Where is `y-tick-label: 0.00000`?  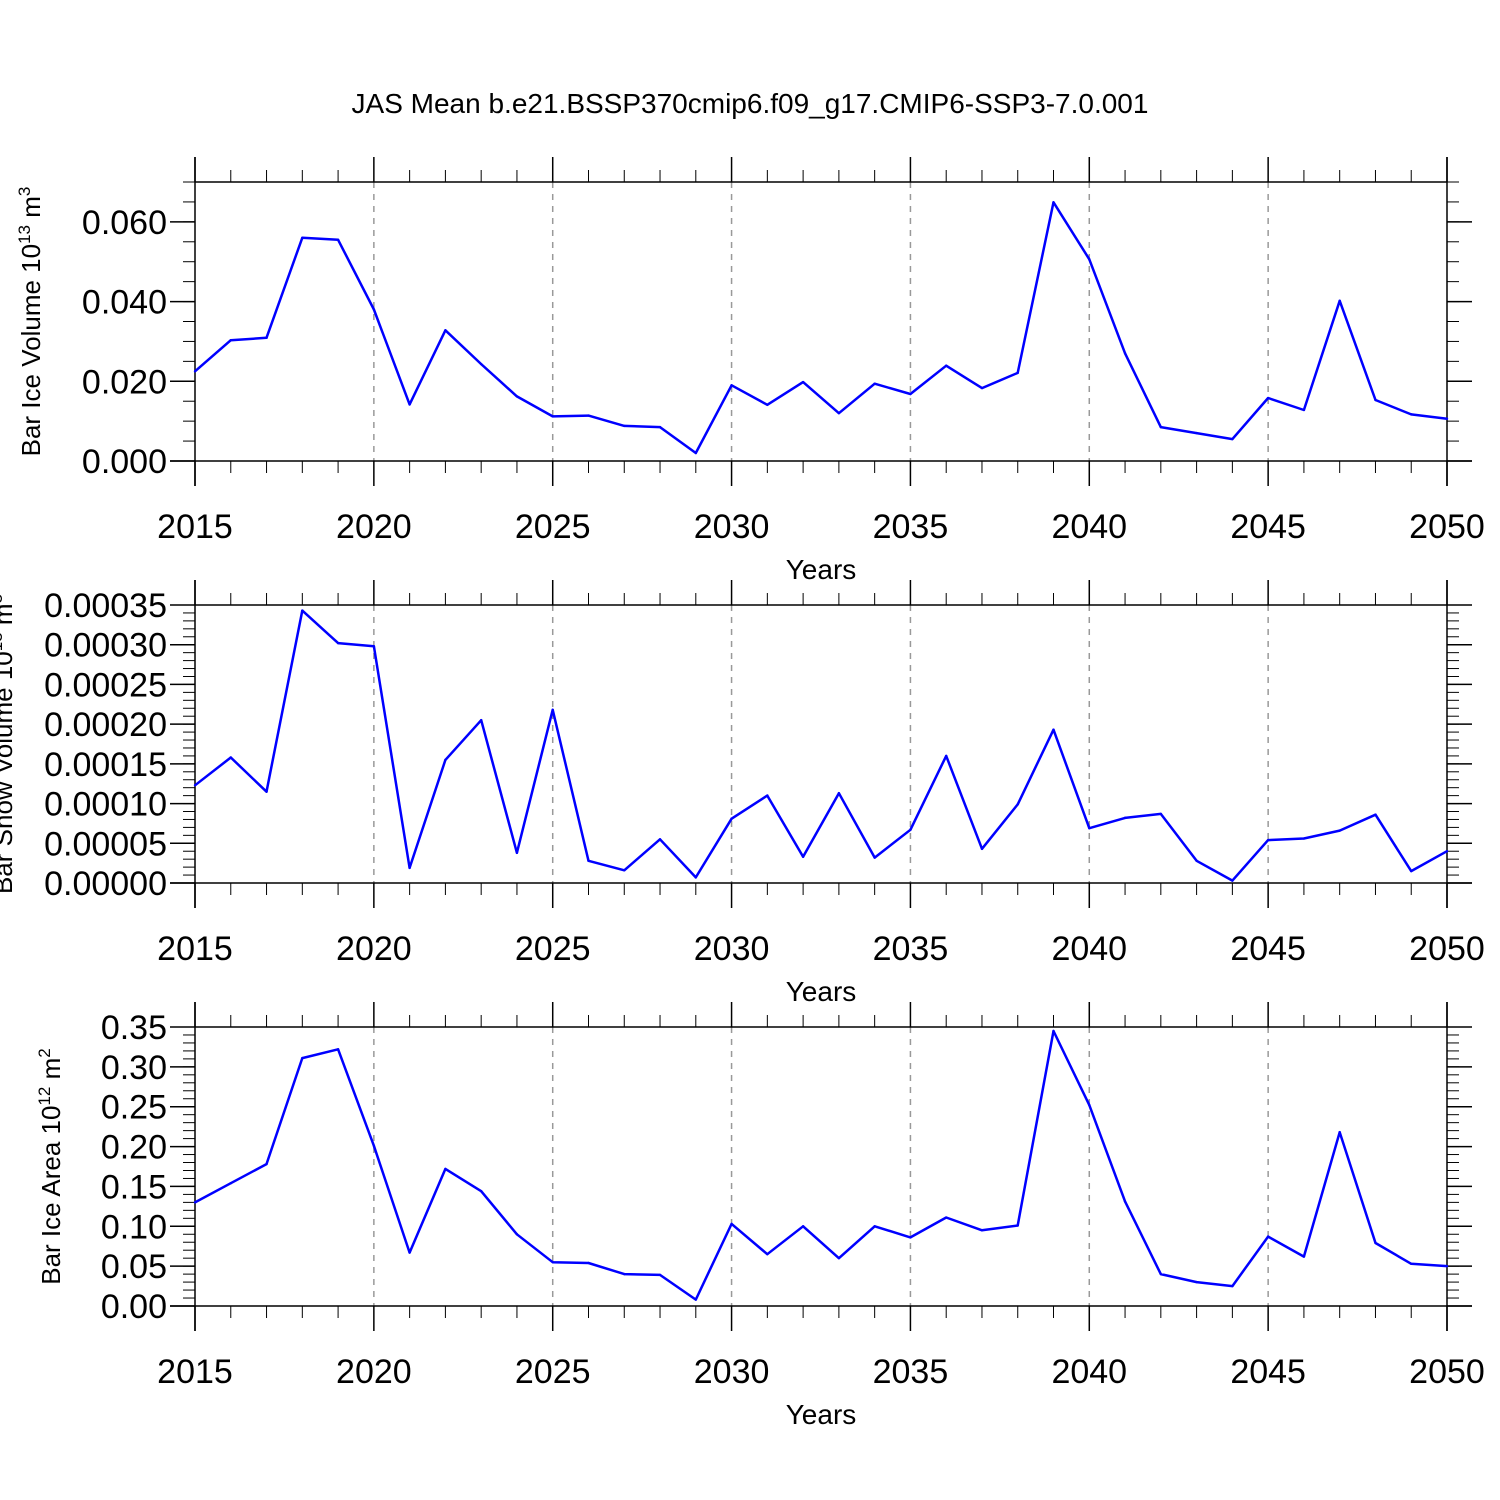 y-tick-label: 0.00000 is located at coordinates (105, 884).